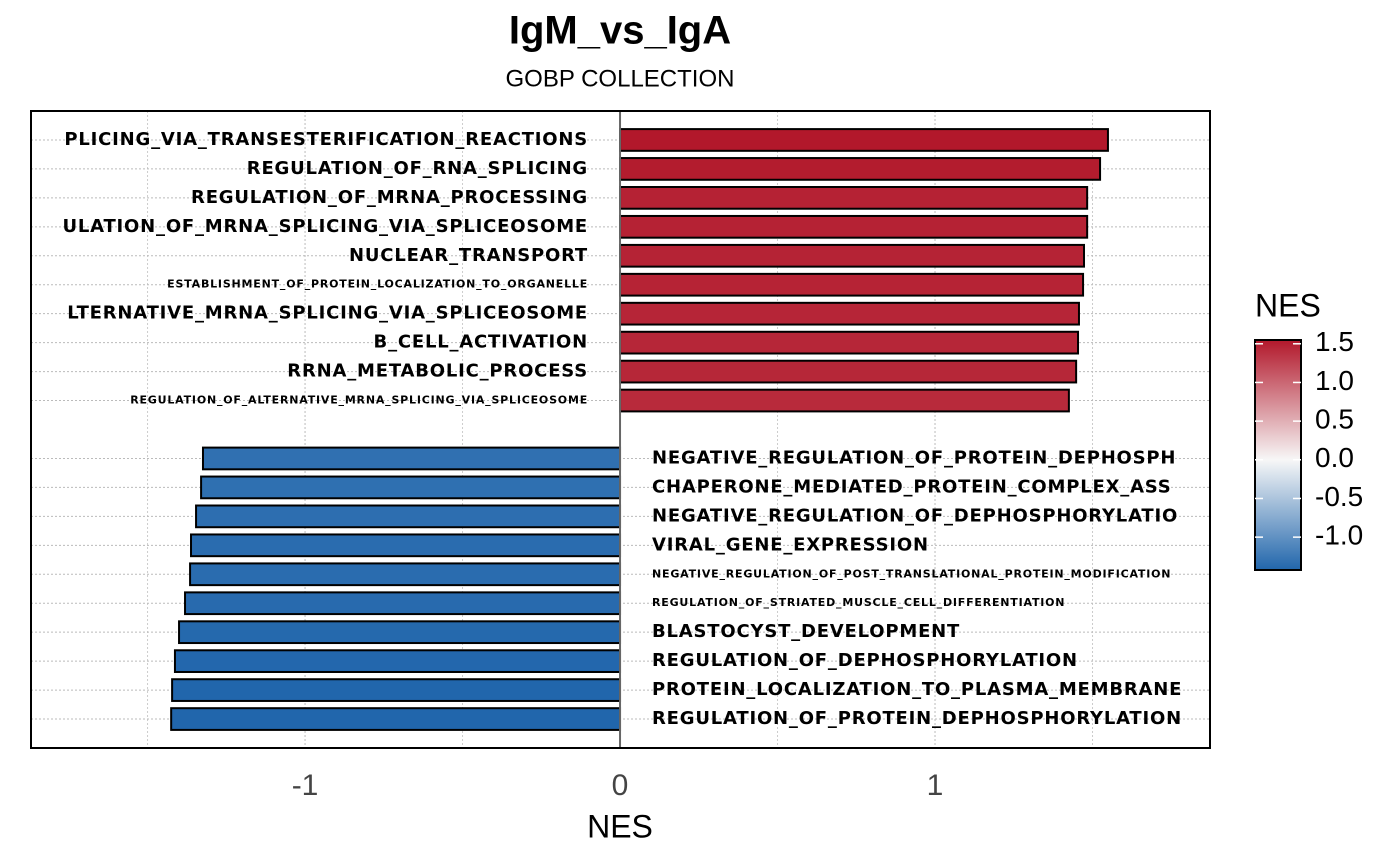 This screenshot has height=865, width=1400. Describe the element at coordinates (917, 718) in the screenshot. I see `y-category-label: REGULATION_OF_PROTEIN_DEPHOSPHORYLATION` at that location.